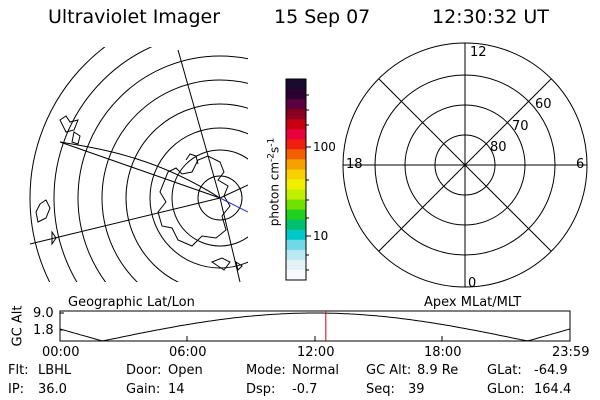 The height and width of the screenshot is (400, 600). Describe the element at coordinates (43, 330) in the screenshot. I see `ytick-1-8: 1.8` at that location.